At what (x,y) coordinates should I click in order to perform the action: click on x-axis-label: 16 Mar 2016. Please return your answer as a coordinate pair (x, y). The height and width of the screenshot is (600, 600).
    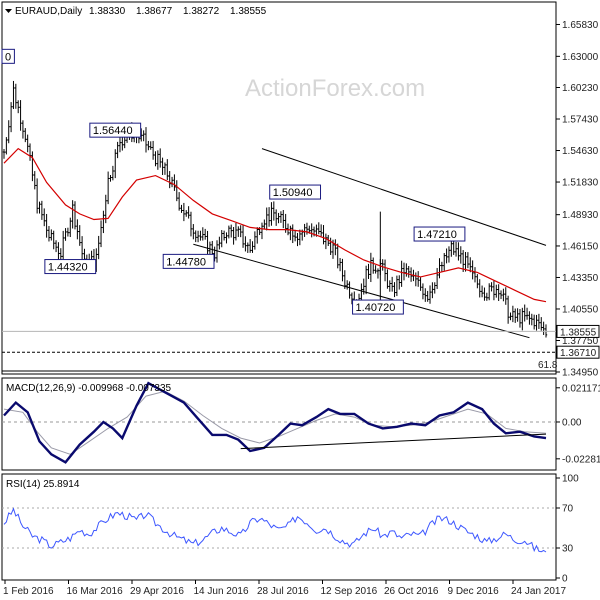
    Looking at the image, I should click on (95, 591).